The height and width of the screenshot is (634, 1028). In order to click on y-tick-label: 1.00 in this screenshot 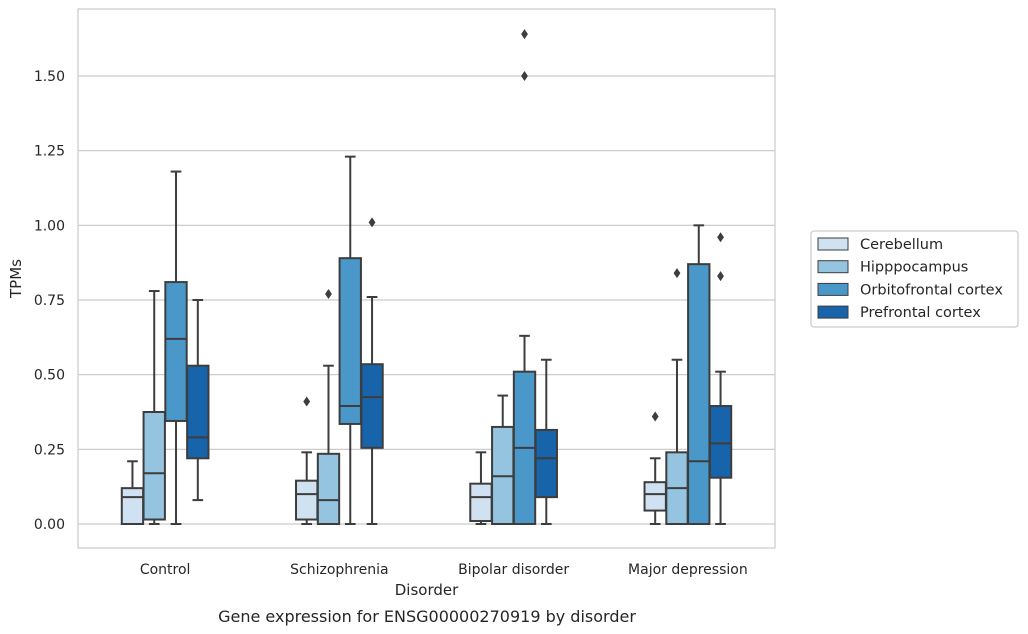, I will do `click(49, 226)`.